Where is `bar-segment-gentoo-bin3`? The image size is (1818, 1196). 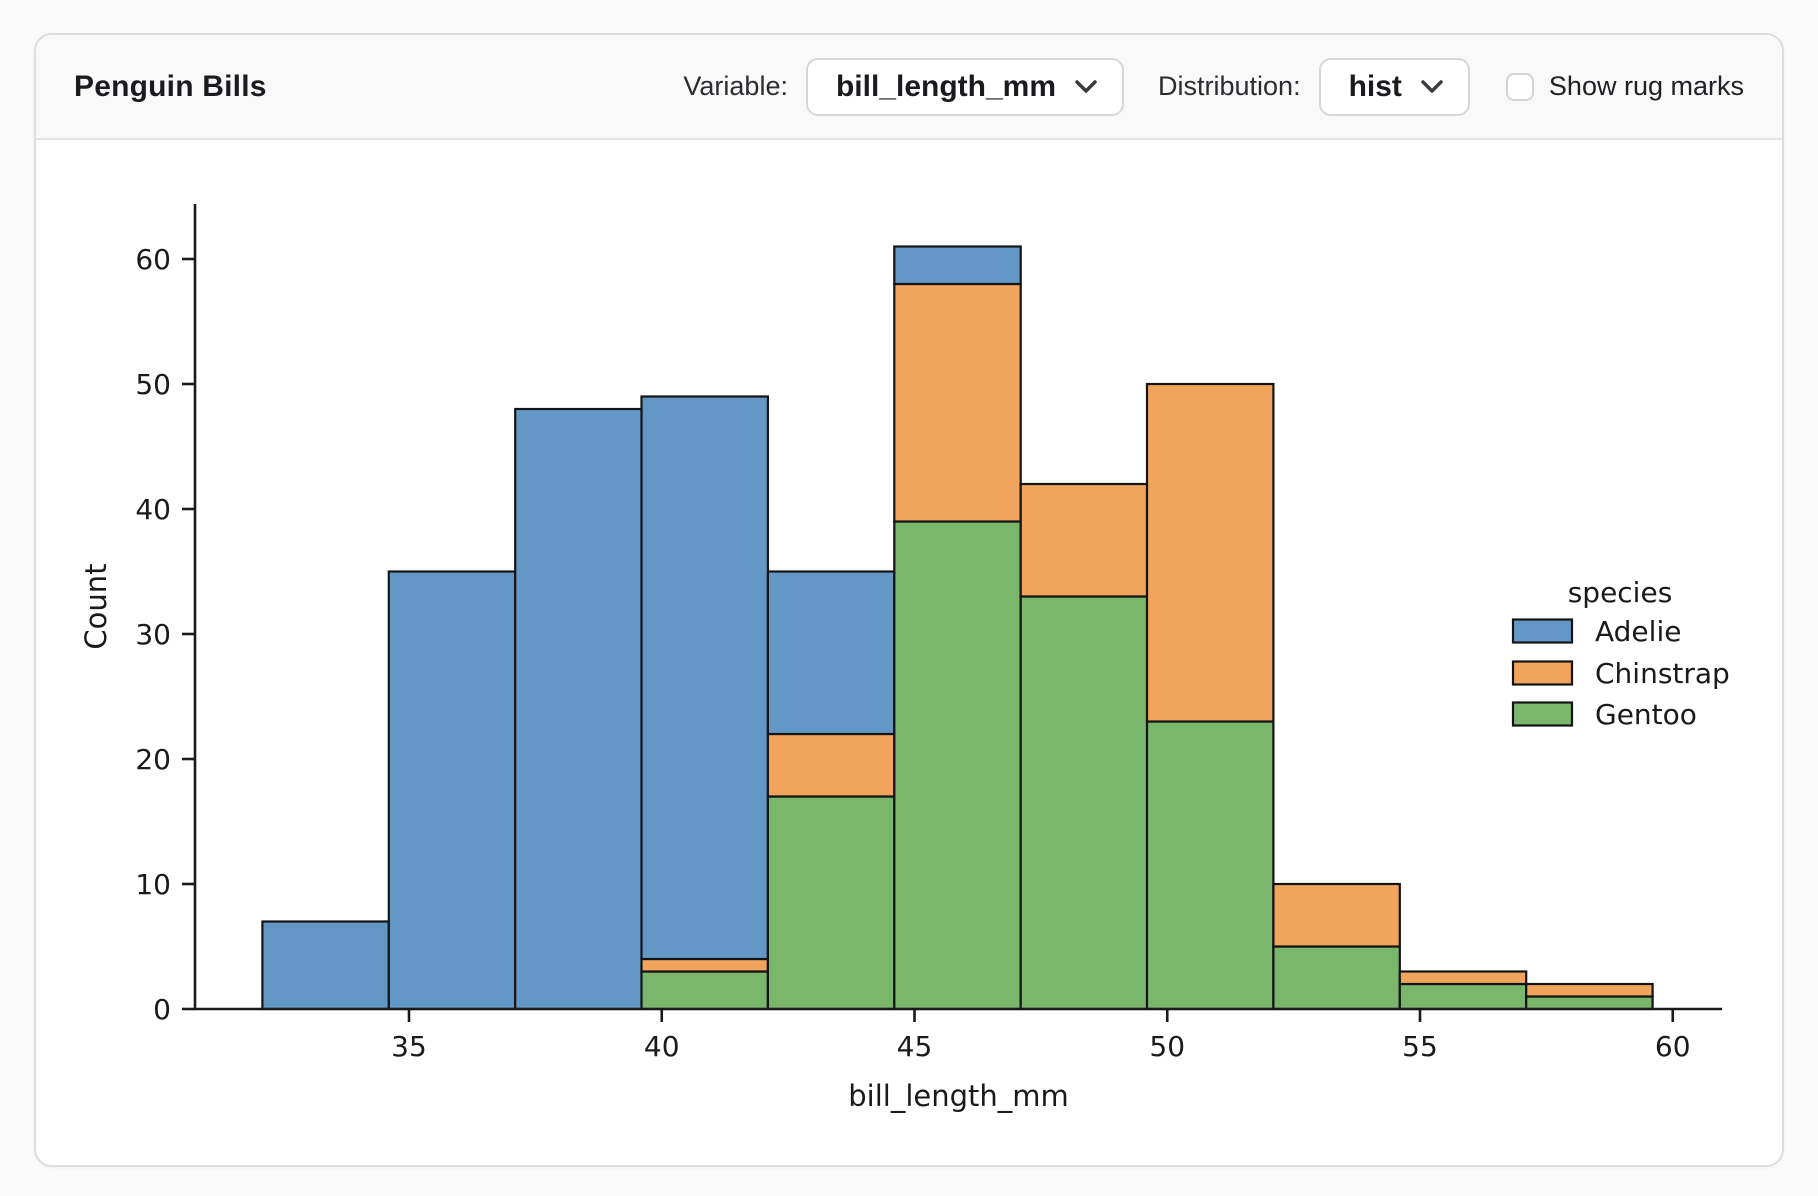
bar-segment-gentoo-bin3 is located at coordinates (705, 990).